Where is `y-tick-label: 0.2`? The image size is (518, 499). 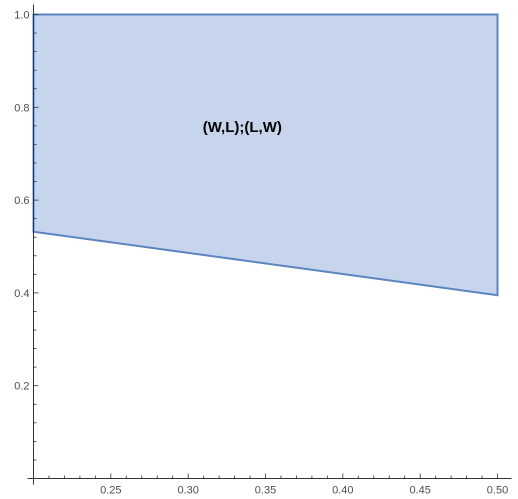
y-tick-label: 0.2 is located at coordinates (21, 387).